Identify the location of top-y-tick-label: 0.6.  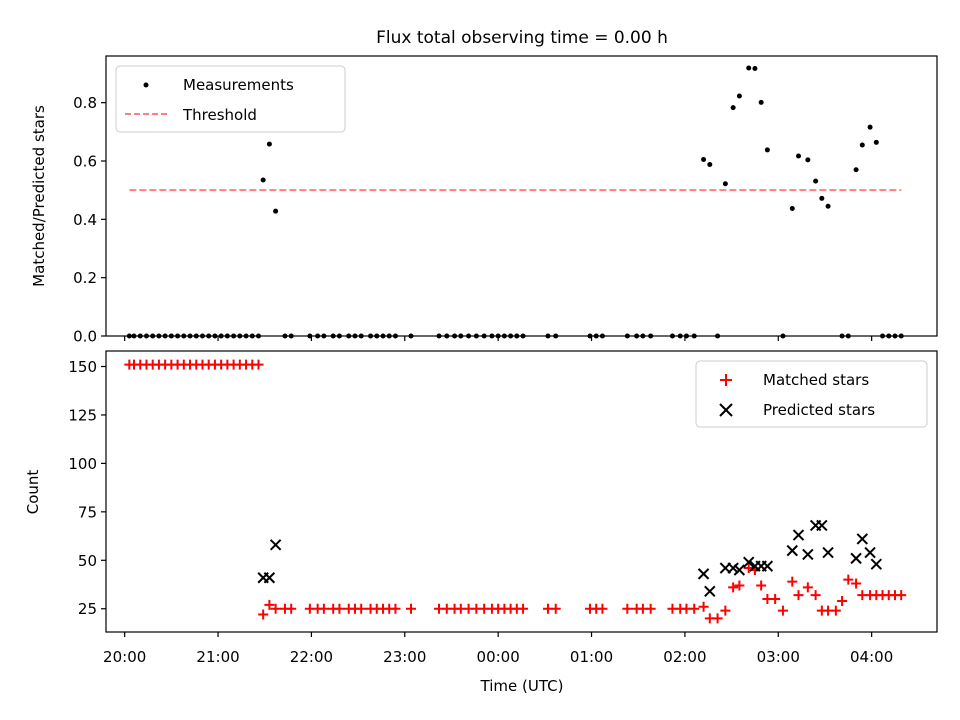
(85, 162).